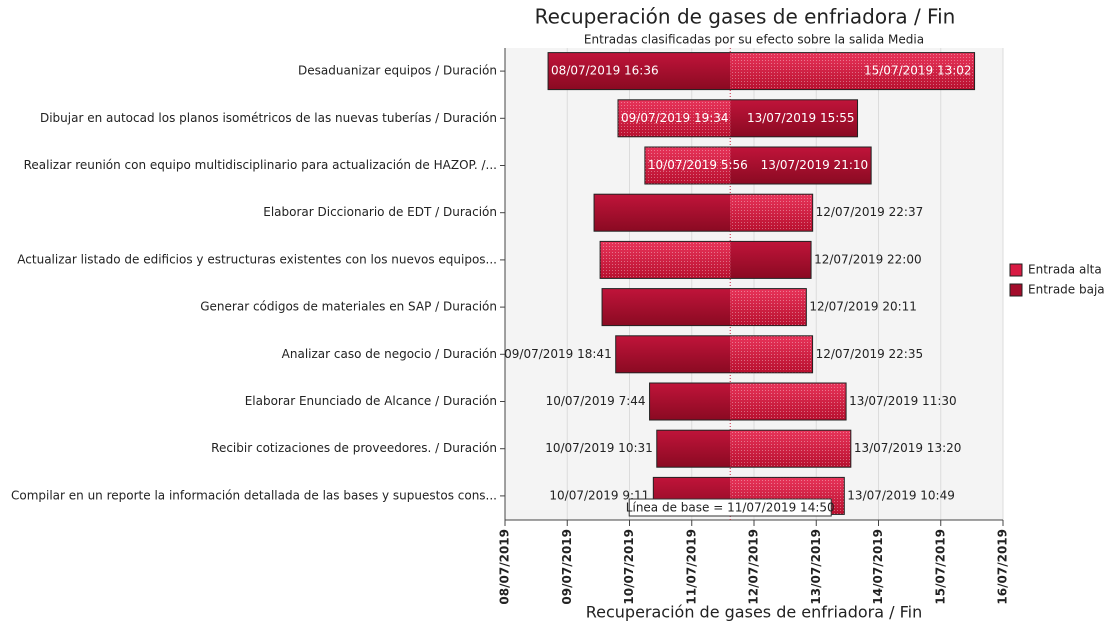  I want to click on x-tick-label: 14/07/2019, so click(878, 567).